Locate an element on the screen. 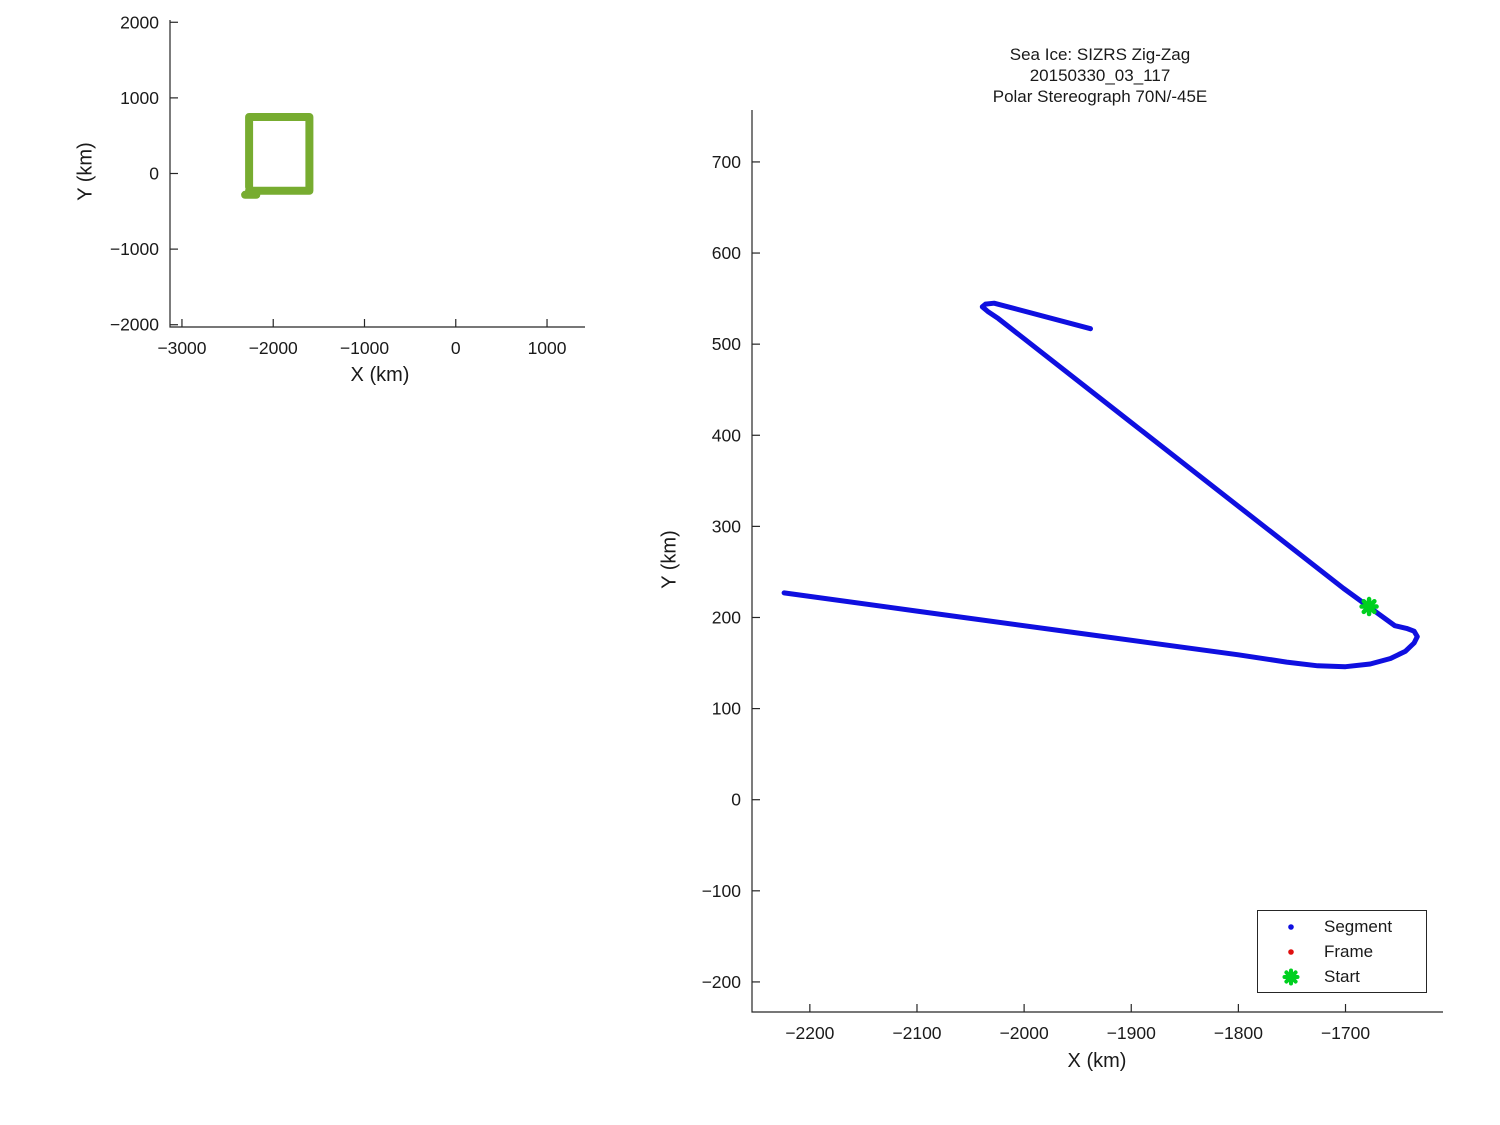  track-y-tick-label: 500 is located at coordinates (726, 344).